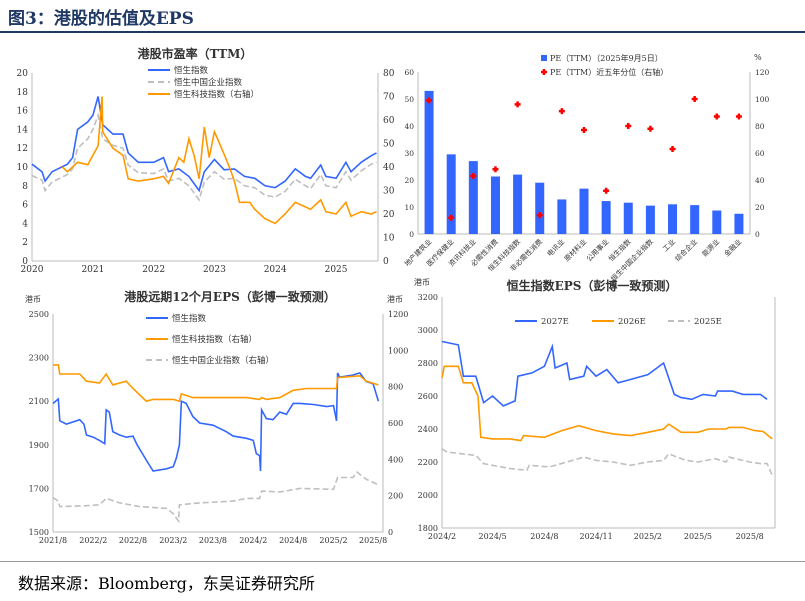  I want to click on y2-tick-label: 10, so click(389, 239).